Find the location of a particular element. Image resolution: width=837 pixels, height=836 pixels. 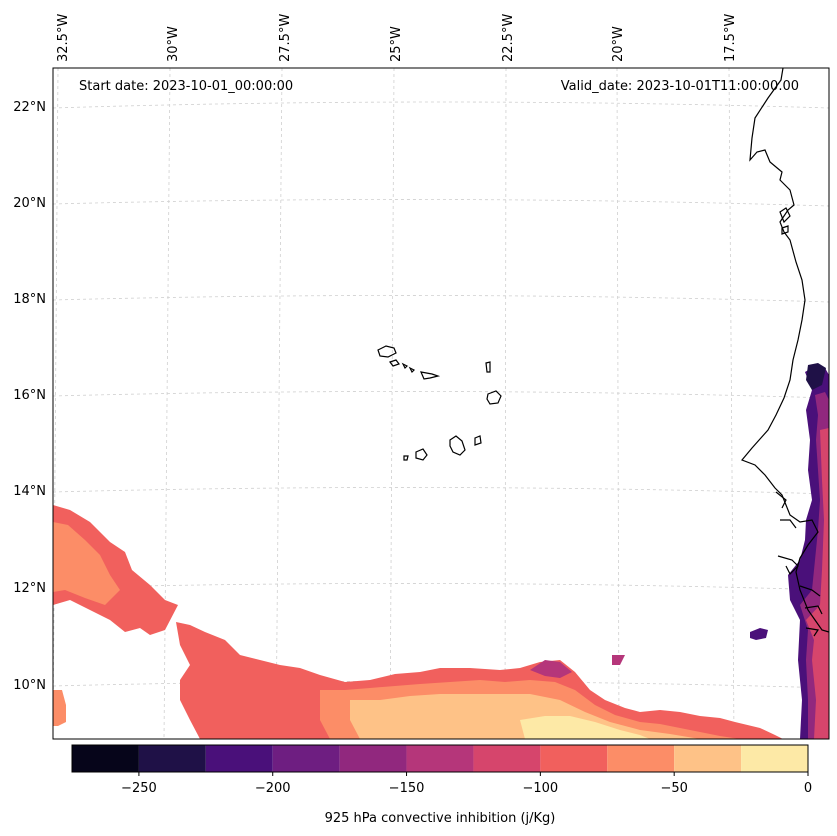

lon-label: 25°W is located at coordinates (396, 44).